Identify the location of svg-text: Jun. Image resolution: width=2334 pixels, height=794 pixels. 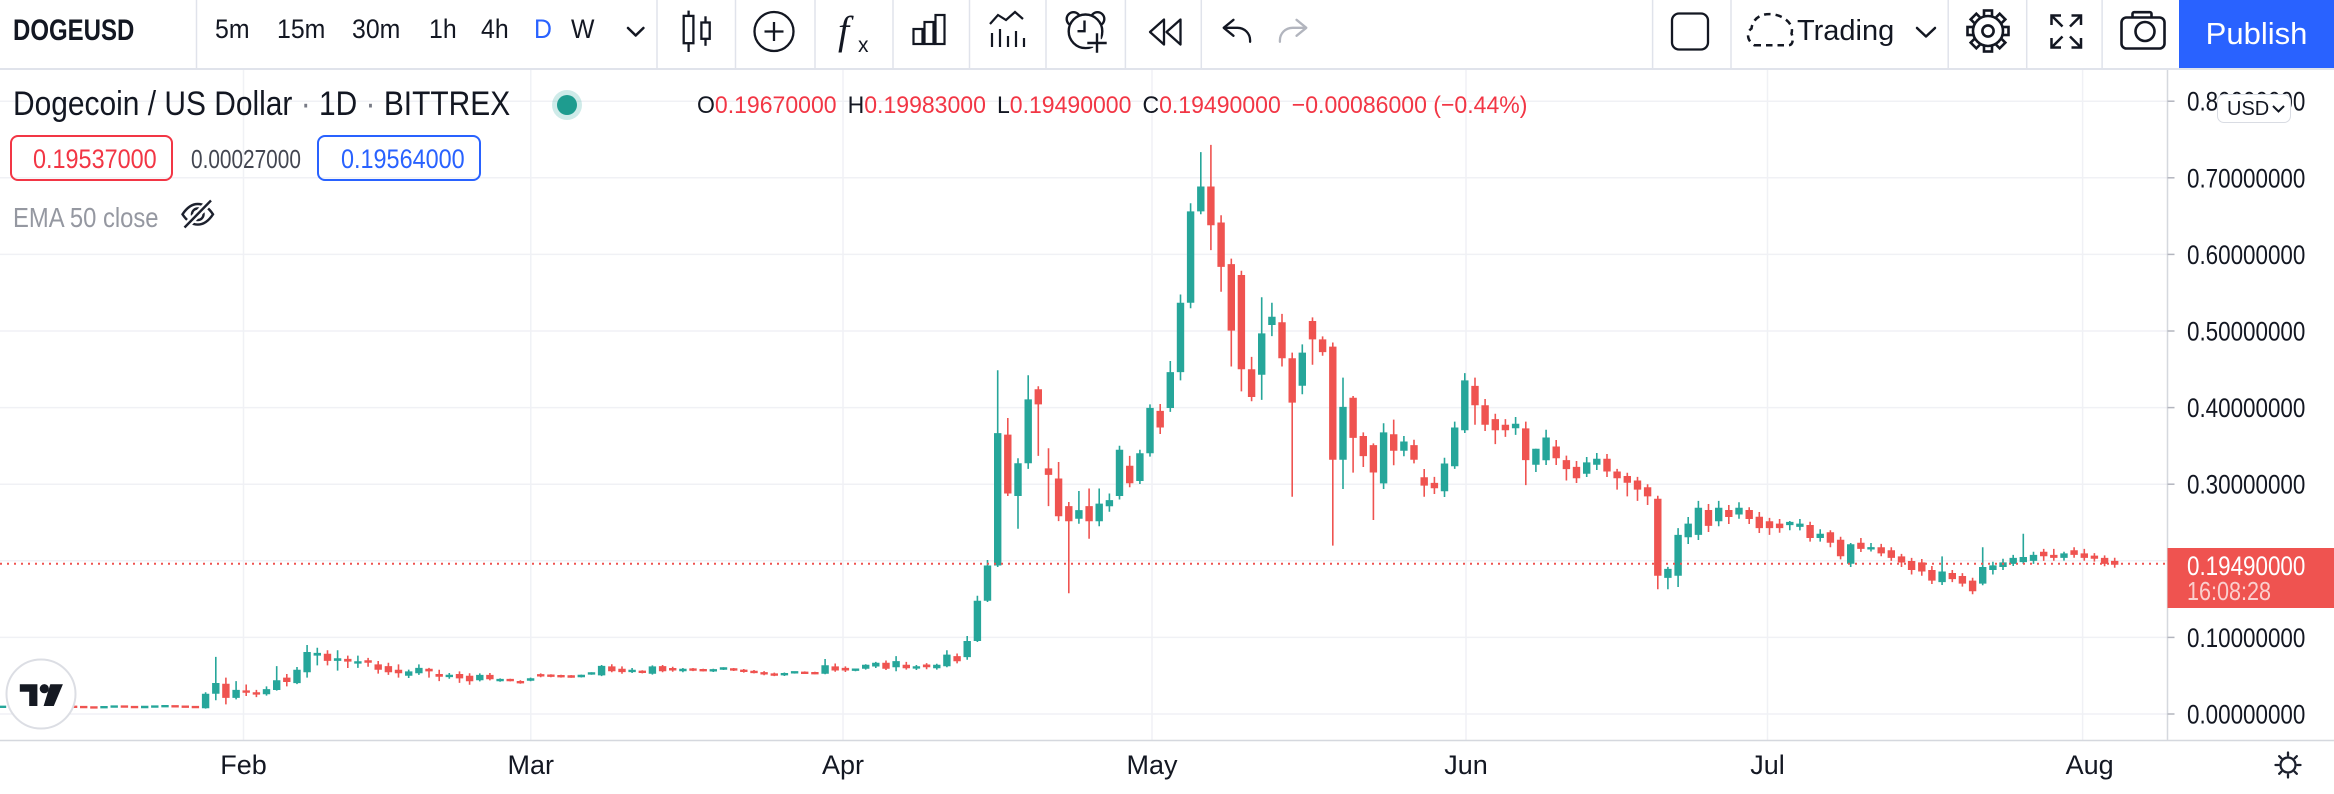
(1466, 765).